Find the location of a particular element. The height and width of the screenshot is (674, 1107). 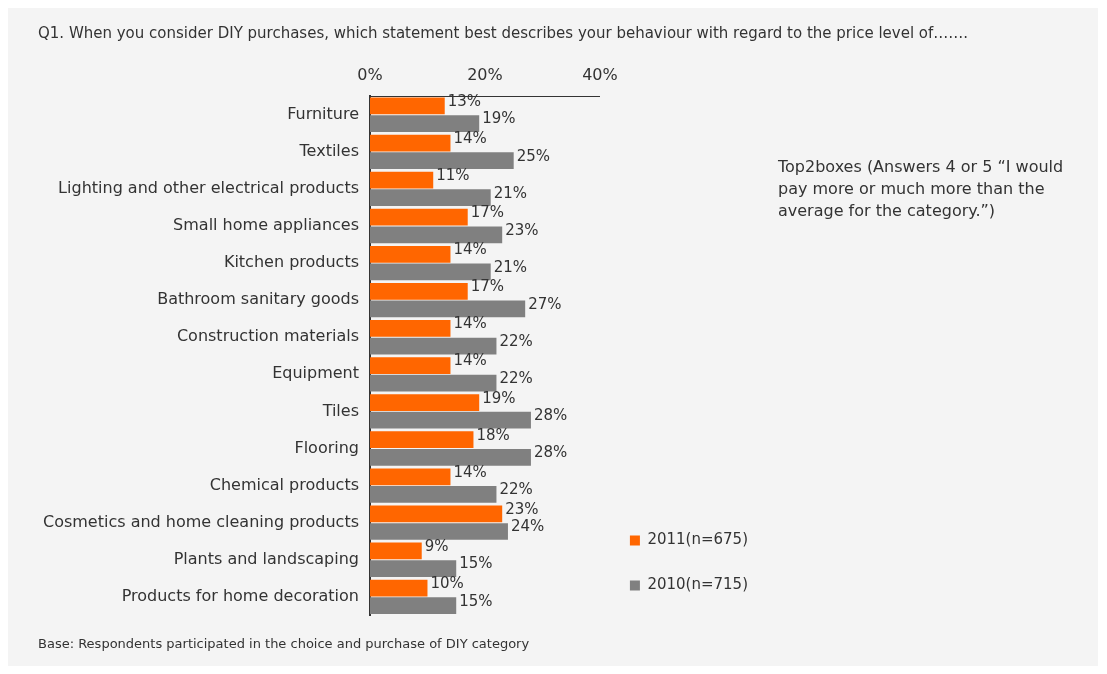

data-label: 11% is located at coordinates (453, 175).